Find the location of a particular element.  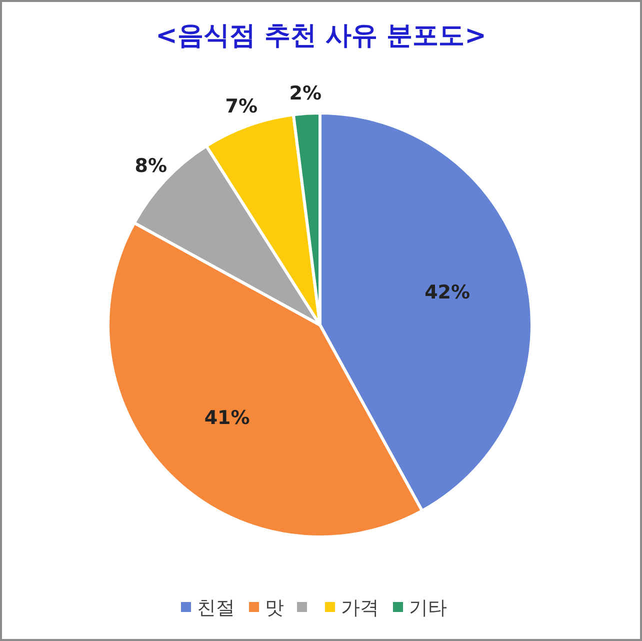

data-label: 42% is located at coordinates (447, 292).